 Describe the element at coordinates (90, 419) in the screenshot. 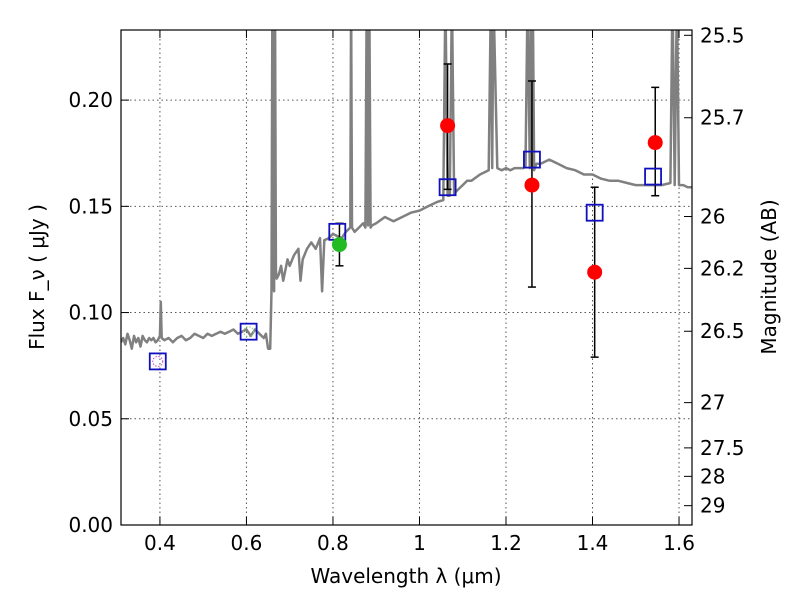

I see `y-tick-label: 0.05` at that location.